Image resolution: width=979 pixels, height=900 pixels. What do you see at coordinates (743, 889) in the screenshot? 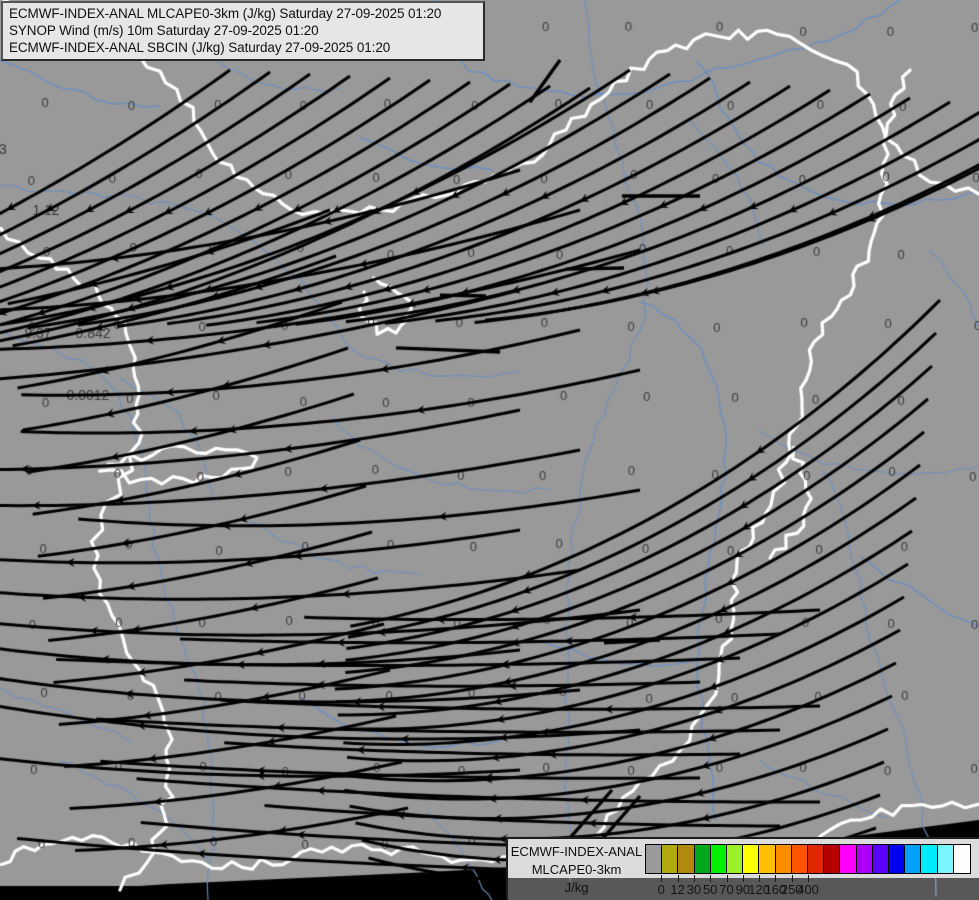
I see `colorbar-tick-label-5: 90` at bounding box center [743, 889].